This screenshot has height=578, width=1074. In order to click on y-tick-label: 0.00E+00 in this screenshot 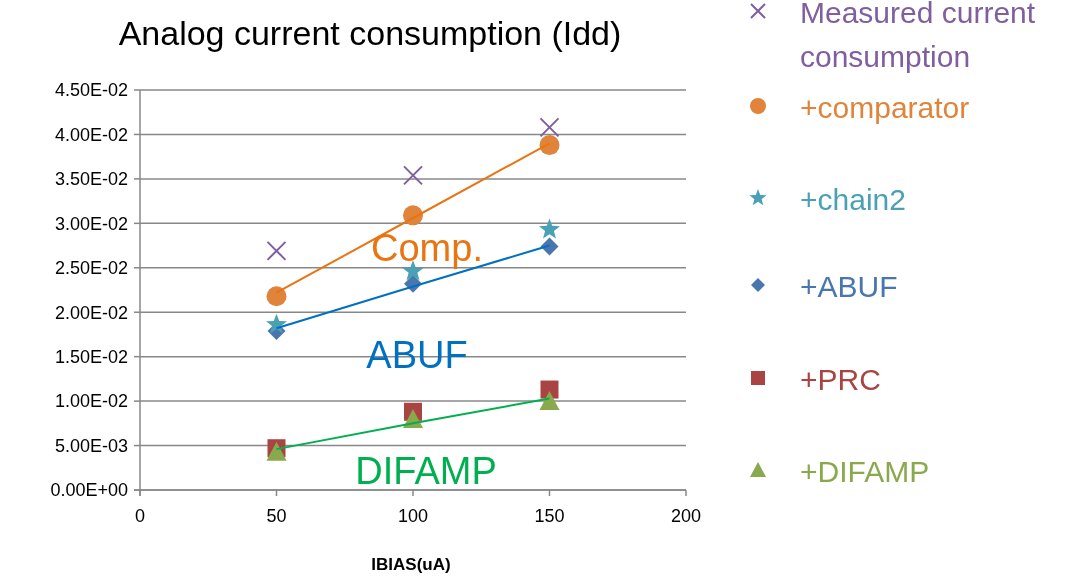, I will do `click(89, 490)`.